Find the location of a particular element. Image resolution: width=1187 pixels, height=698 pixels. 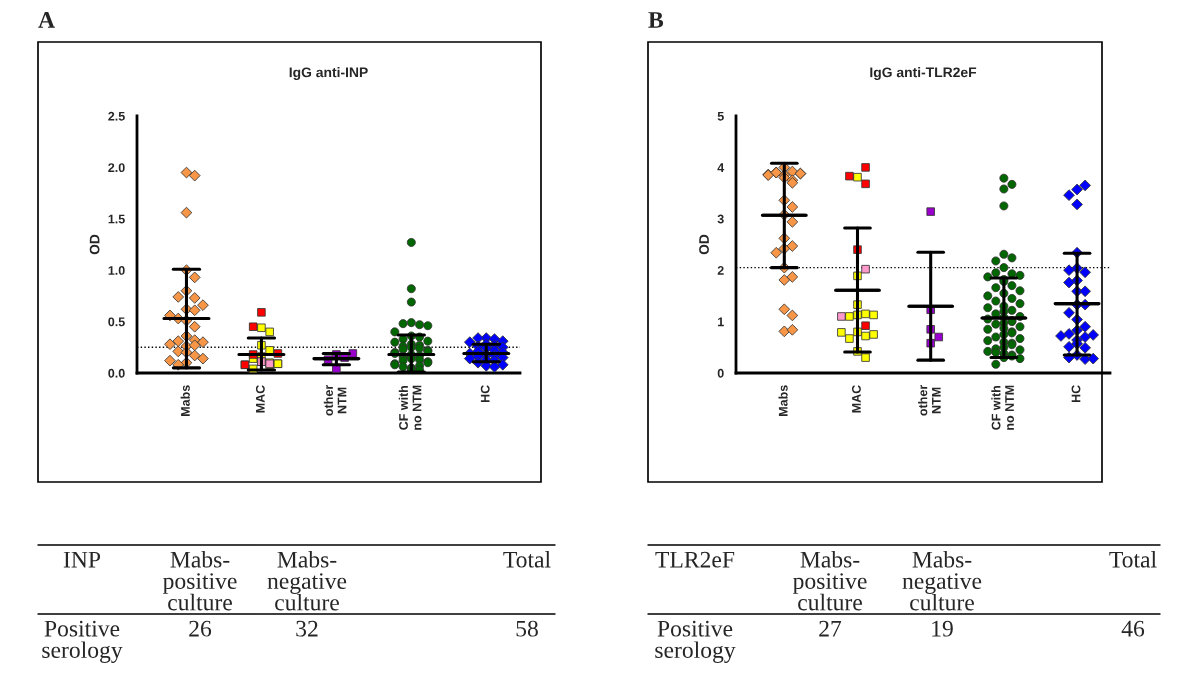

y-tick-label: 2.0 is located at coordinates (116, 168).